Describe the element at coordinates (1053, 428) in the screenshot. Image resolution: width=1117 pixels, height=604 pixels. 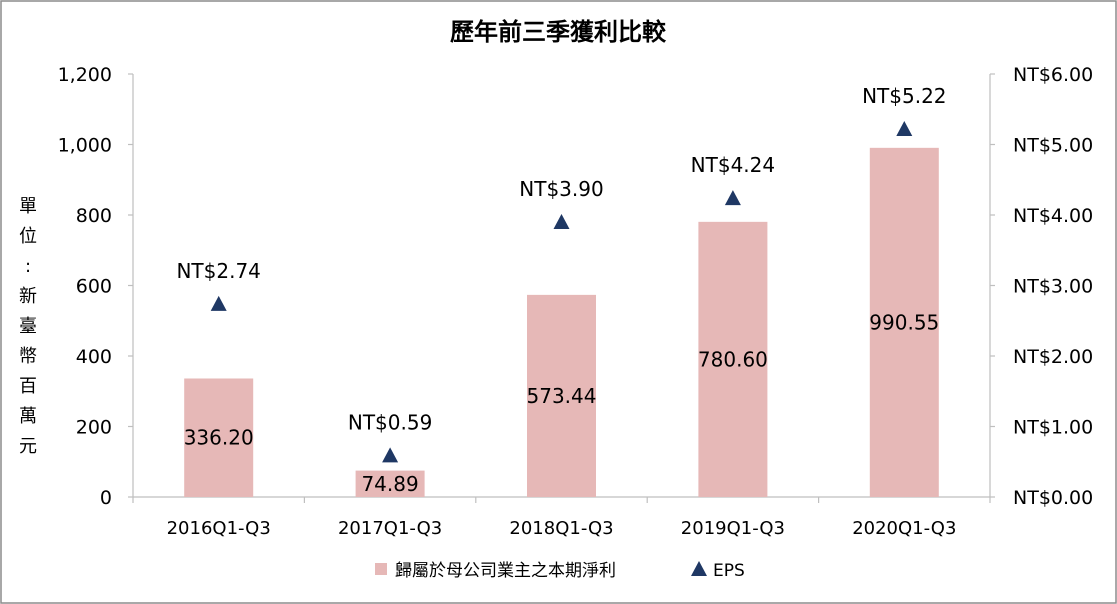
I see `right-tick-label: NT$1.00` at that location.